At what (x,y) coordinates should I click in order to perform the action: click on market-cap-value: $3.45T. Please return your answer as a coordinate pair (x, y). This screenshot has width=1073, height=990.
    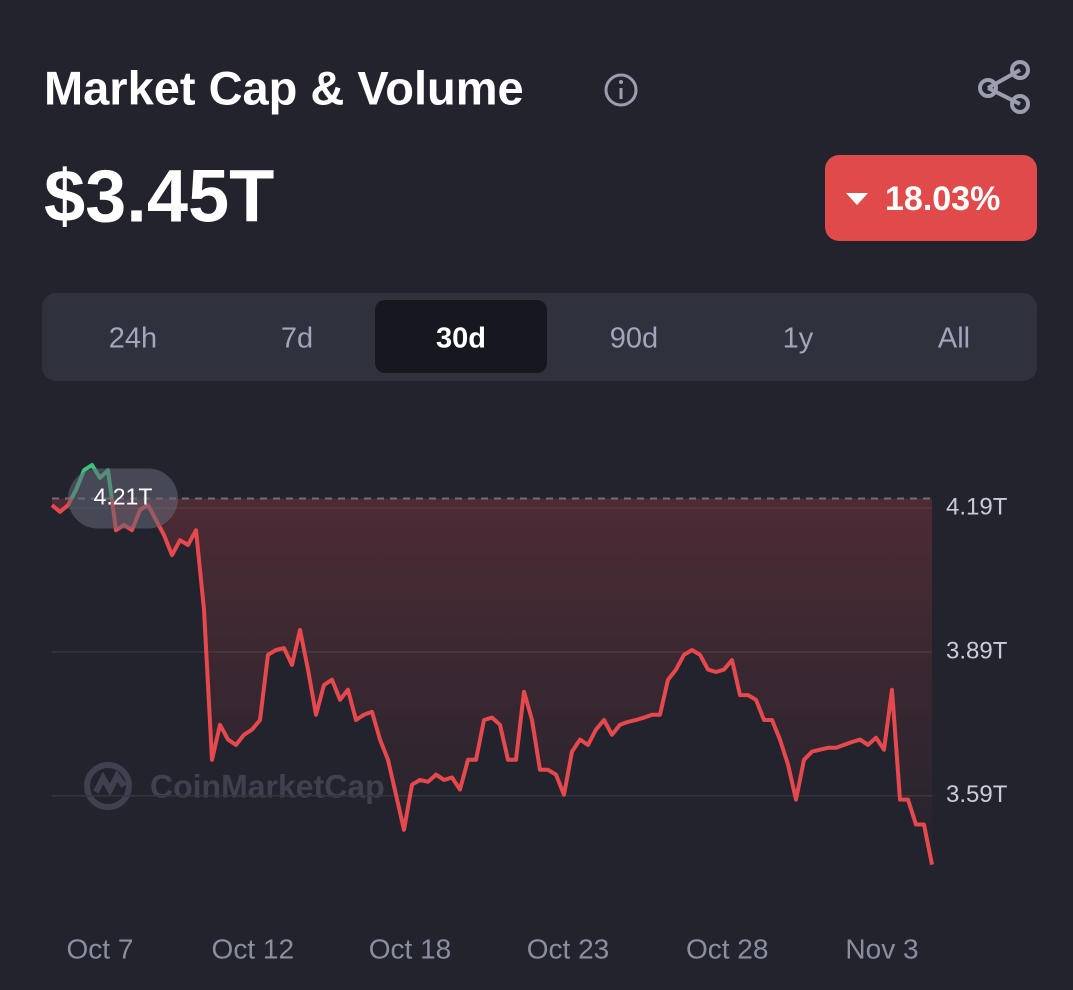
    Looking at the image, I should click on (159, 196).